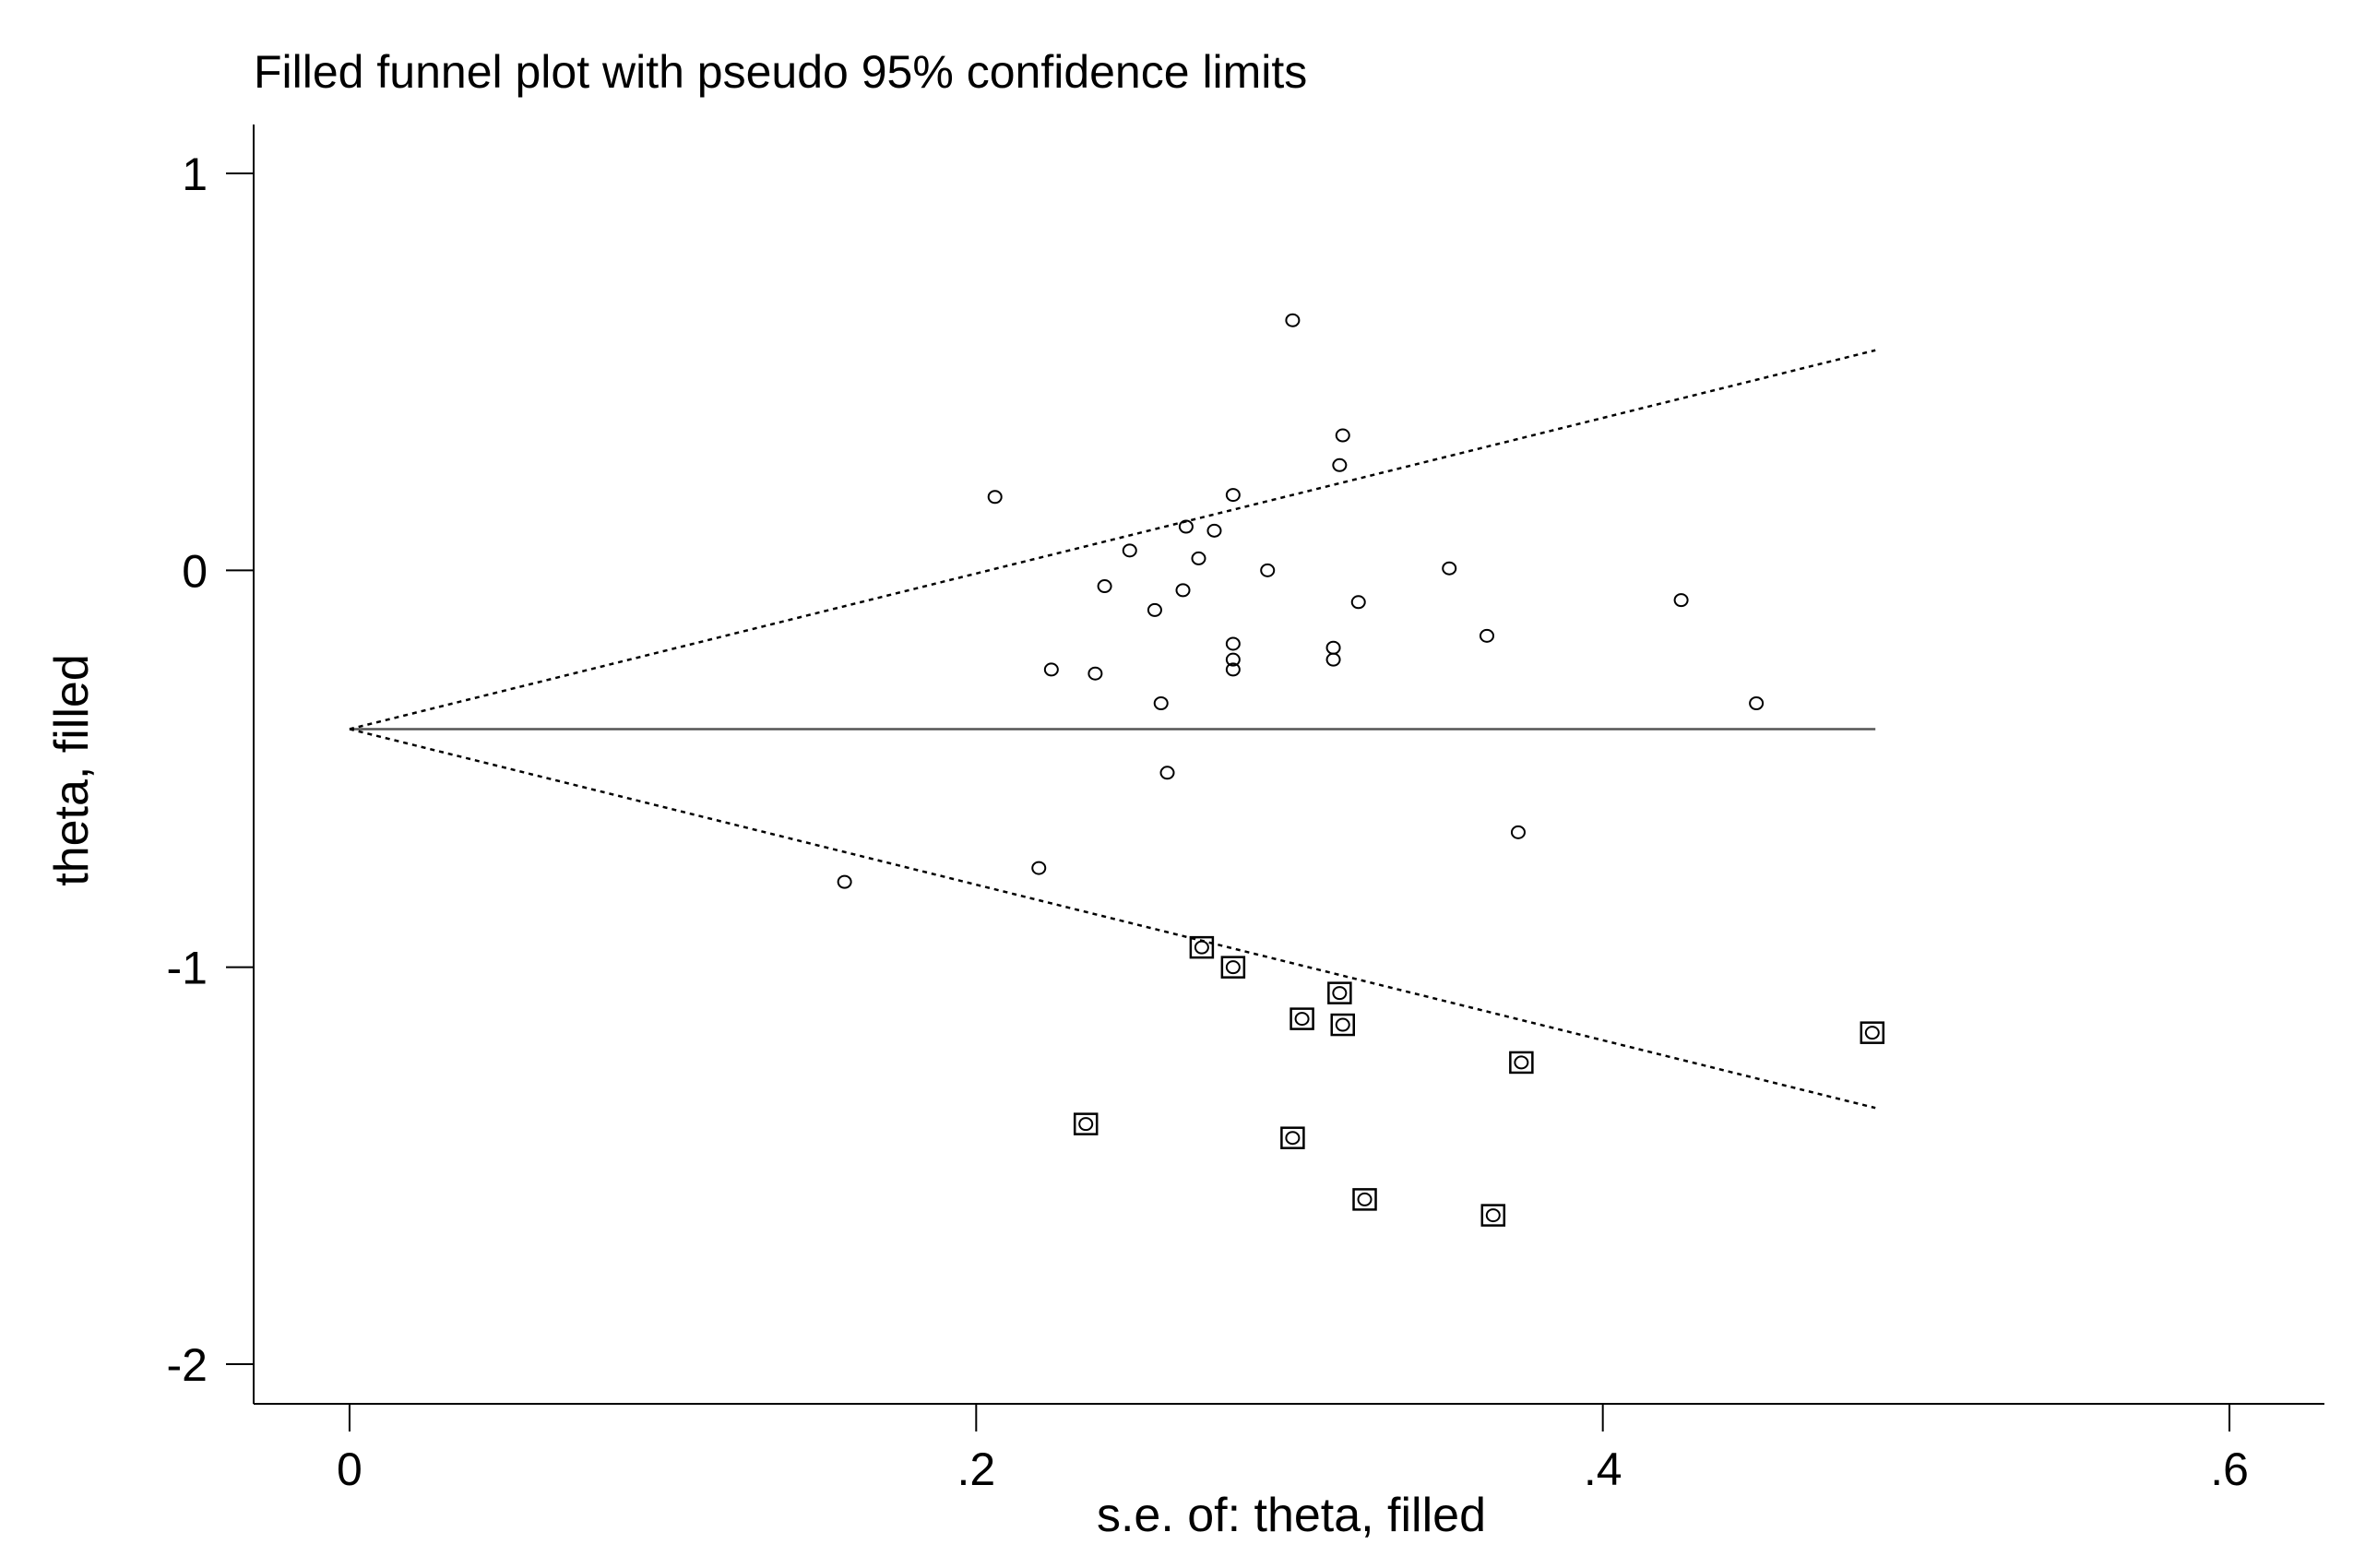  What do you see at coordinates (1603, 1469) in the screenshot?
I see `x-tick-label: .4` at bounding box center [1603, 1469].